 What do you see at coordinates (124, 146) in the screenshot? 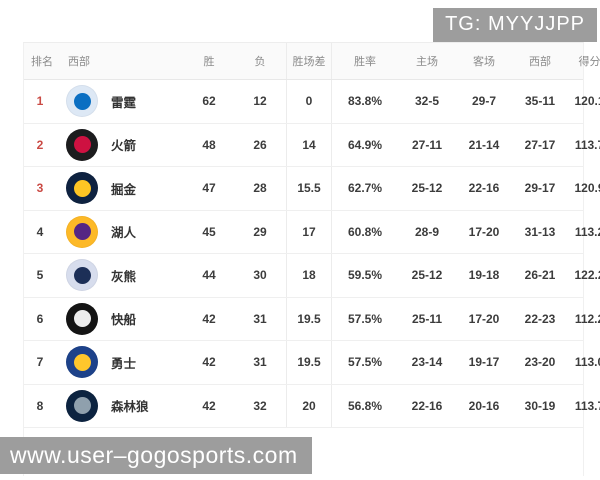
I see `team-name: 火箭` at bounding box center [124, 146].